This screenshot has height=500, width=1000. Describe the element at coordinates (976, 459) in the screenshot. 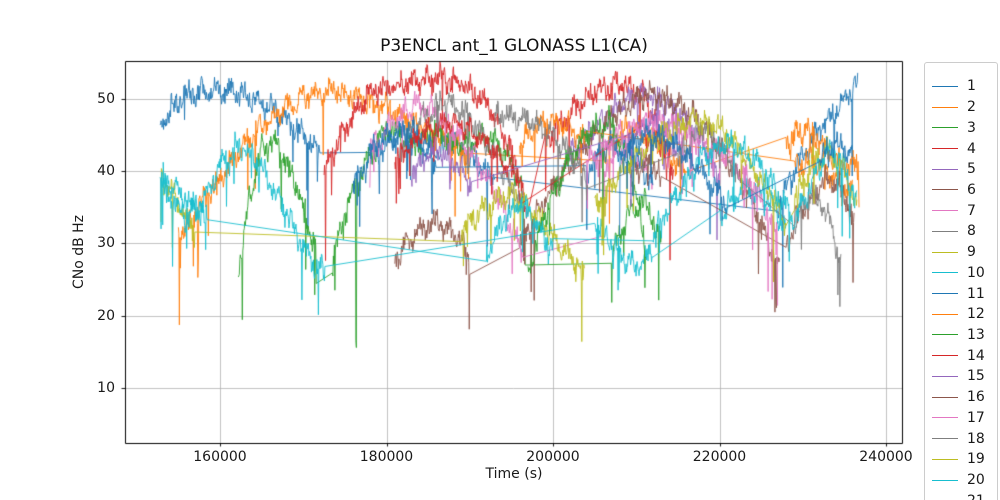

I see `legend-label: 19` at that location.